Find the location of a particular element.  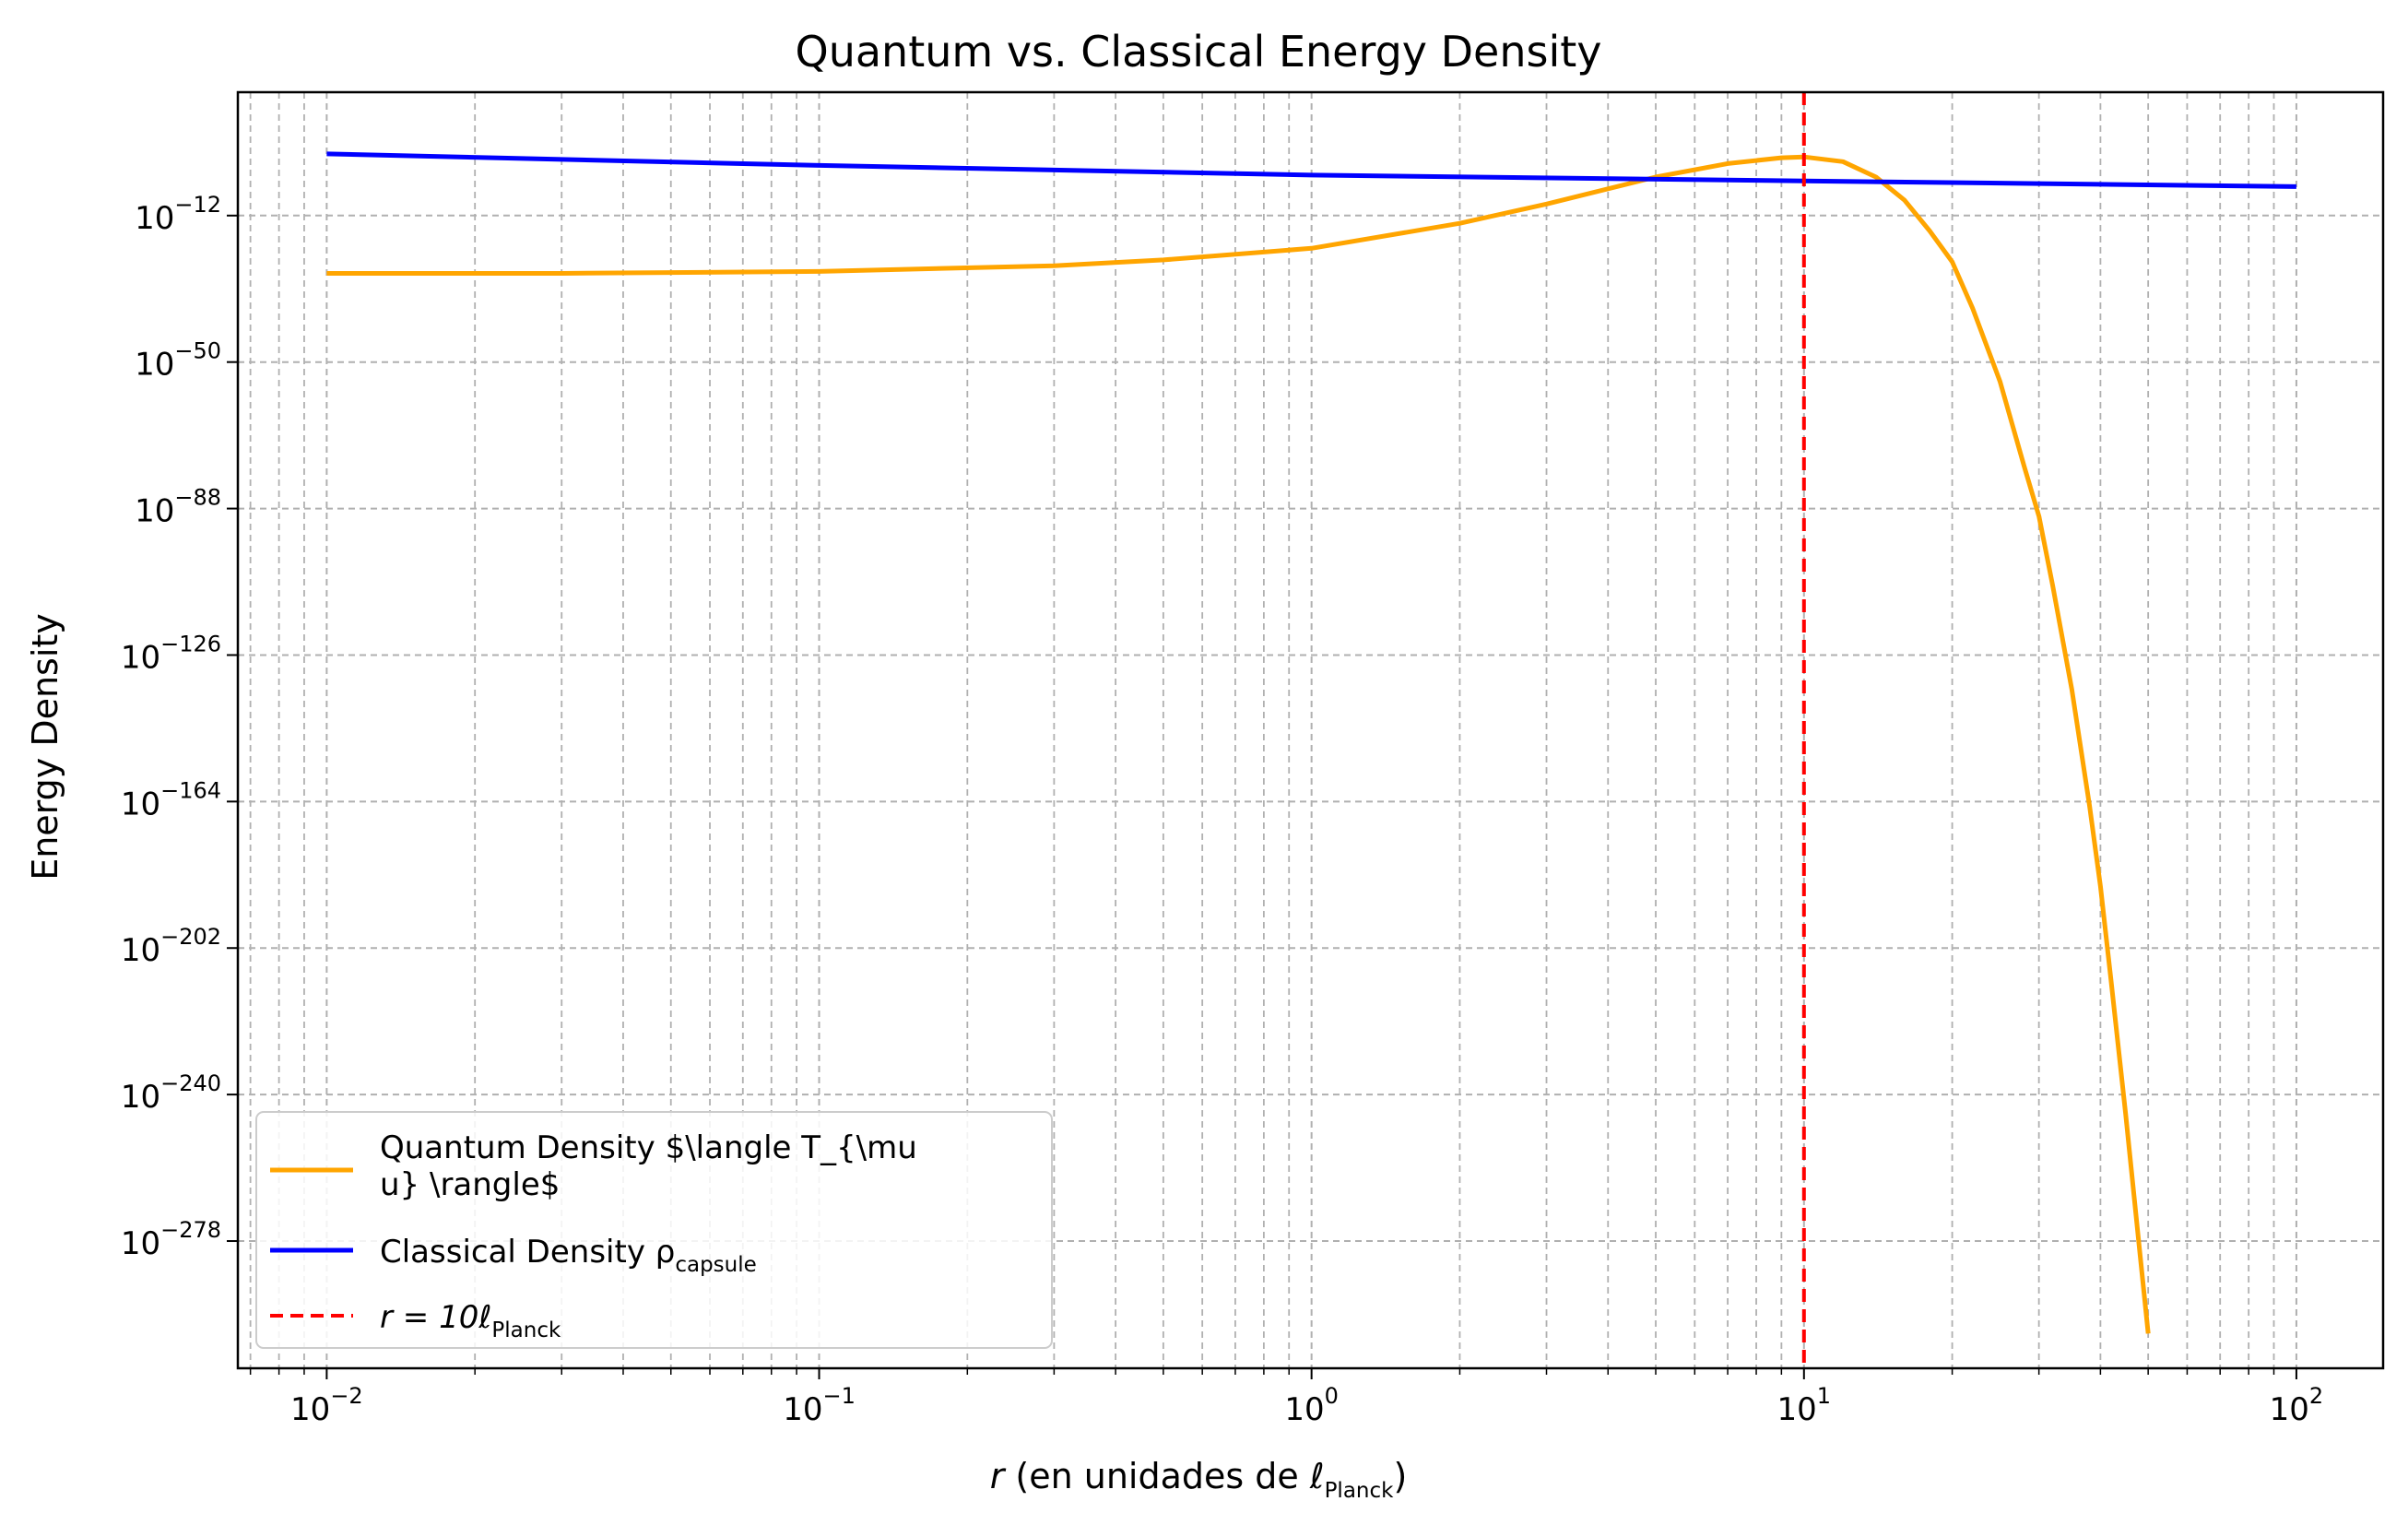

x-tick-exponent: 1 is located at coordinates (1824, 1396).